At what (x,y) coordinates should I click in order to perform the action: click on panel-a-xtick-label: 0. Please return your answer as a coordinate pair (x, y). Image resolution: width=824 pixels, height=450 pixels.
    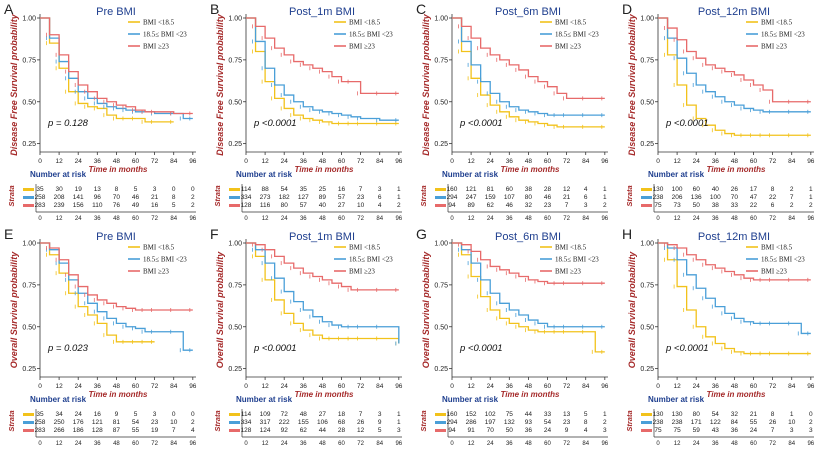
    Looking at the image, I should click on (40, 161).